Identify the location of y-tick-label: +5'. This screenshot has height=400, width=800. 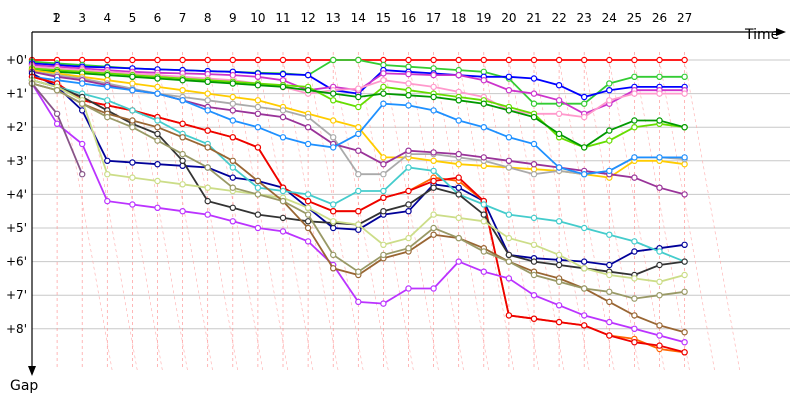
(16, 228).